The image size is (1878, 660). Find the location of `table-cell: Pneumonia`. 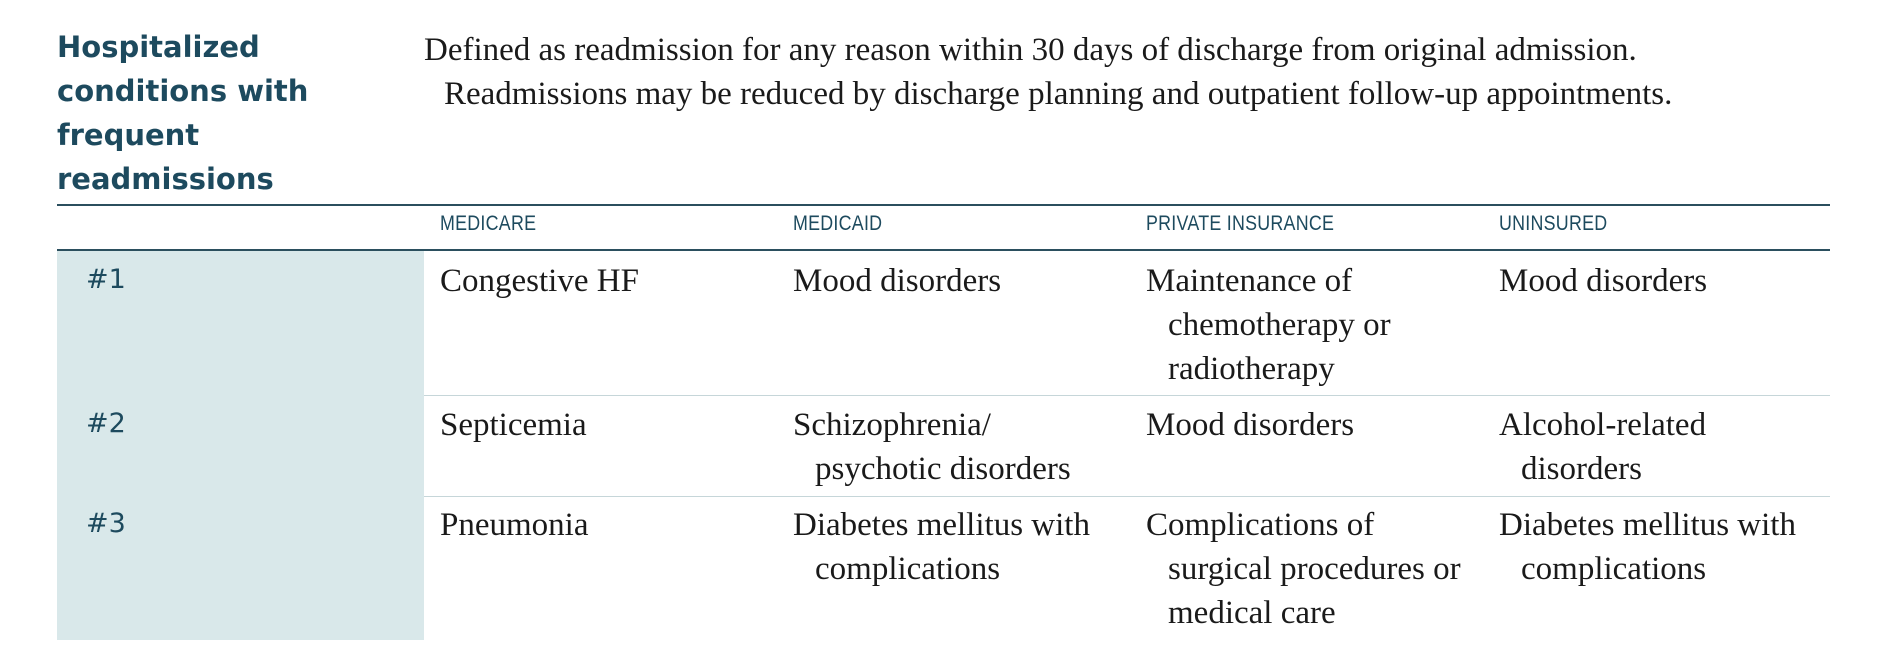

table-cell: Pneumonia is located at coordinates (514, 525).